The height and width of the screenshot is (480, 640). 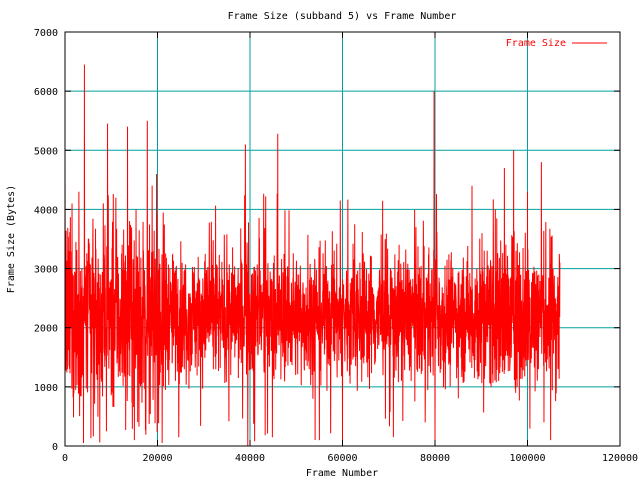 I want to click on y-tick-label: 0, so click(x=55, y=447).